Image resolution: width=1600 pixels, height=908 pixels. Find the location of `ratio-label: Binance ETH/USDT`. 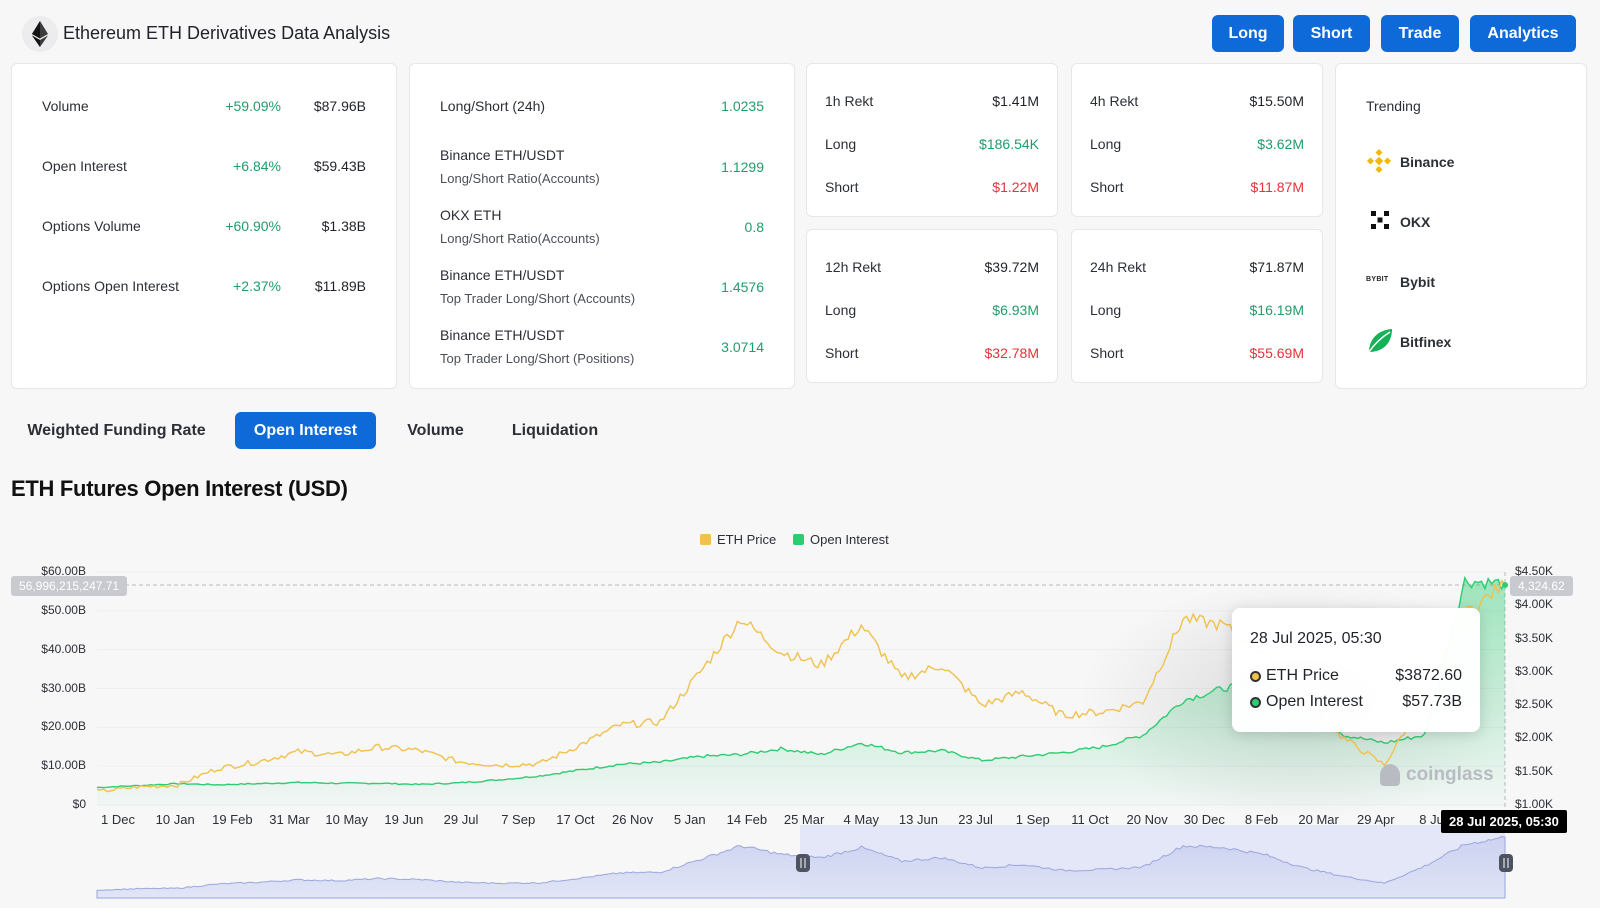

ratio-label: Binance ETH/USDT is located at coordinates (502, 335).